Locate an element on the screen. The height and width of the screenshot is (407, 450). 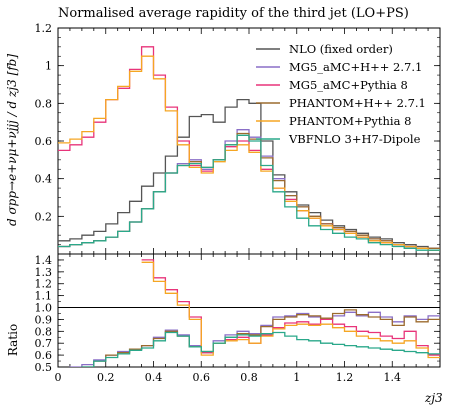
legend-entry: VBFNLO 3+H7-Dipole is located at coordinates (354, 139).